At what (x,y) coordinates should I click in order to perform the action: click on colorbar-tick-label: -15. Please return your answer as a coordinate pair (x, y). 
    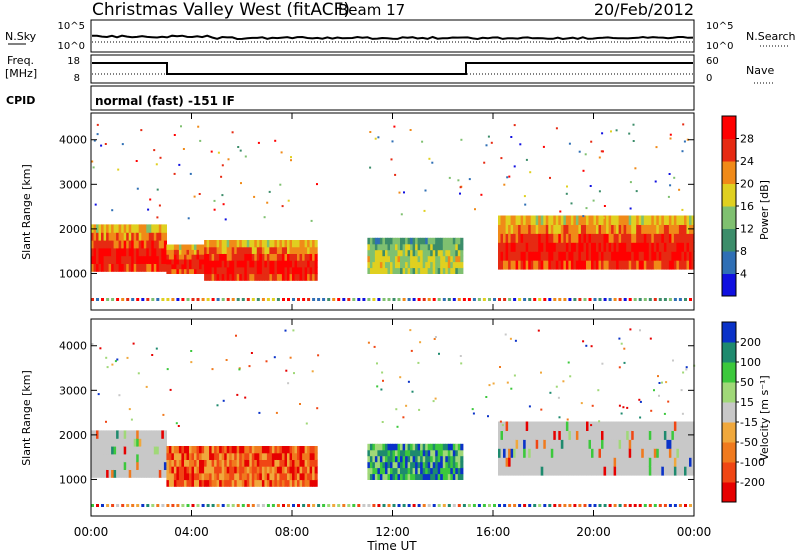
    Looking at the image, I should click on (749, 422).